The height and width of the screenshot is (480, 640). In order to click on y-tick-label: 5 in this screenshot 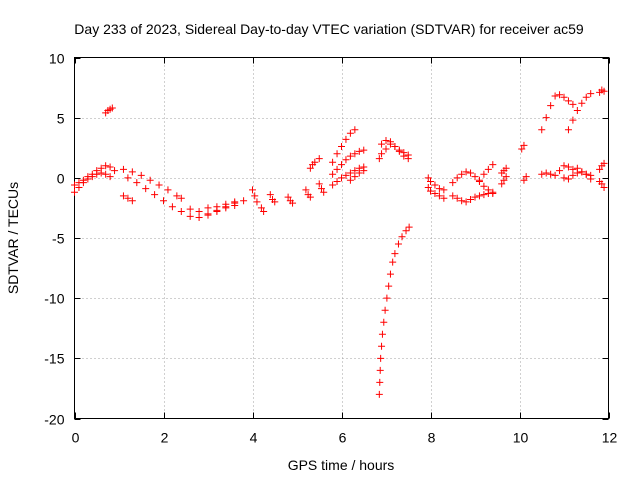, I will do `click(61, 119)`.